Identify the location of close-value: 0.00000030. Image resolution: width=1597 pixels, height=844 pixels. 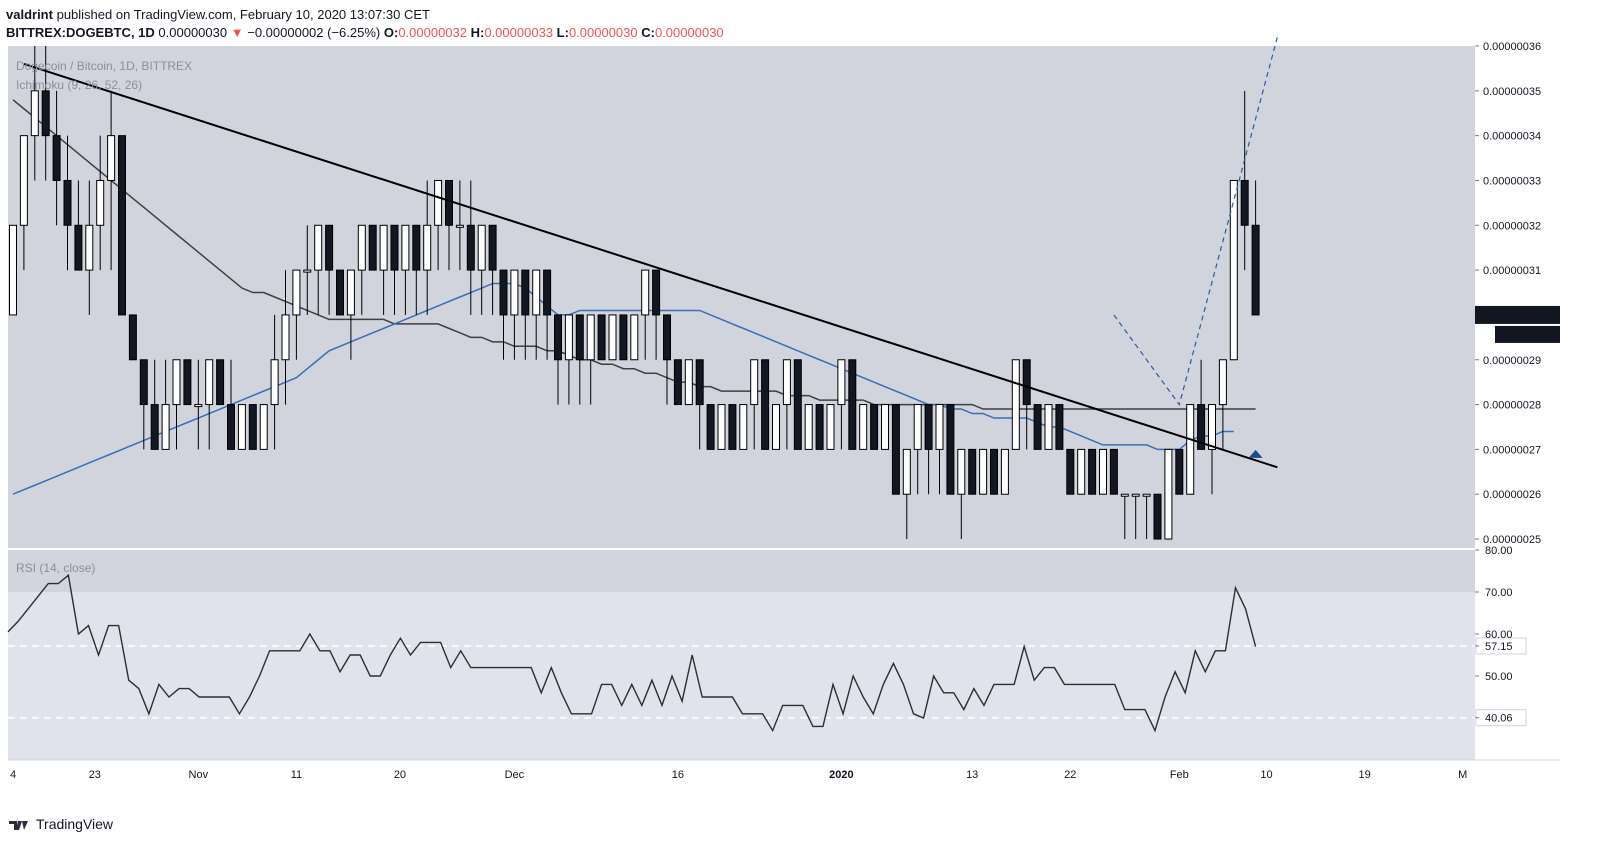
(689, 32).